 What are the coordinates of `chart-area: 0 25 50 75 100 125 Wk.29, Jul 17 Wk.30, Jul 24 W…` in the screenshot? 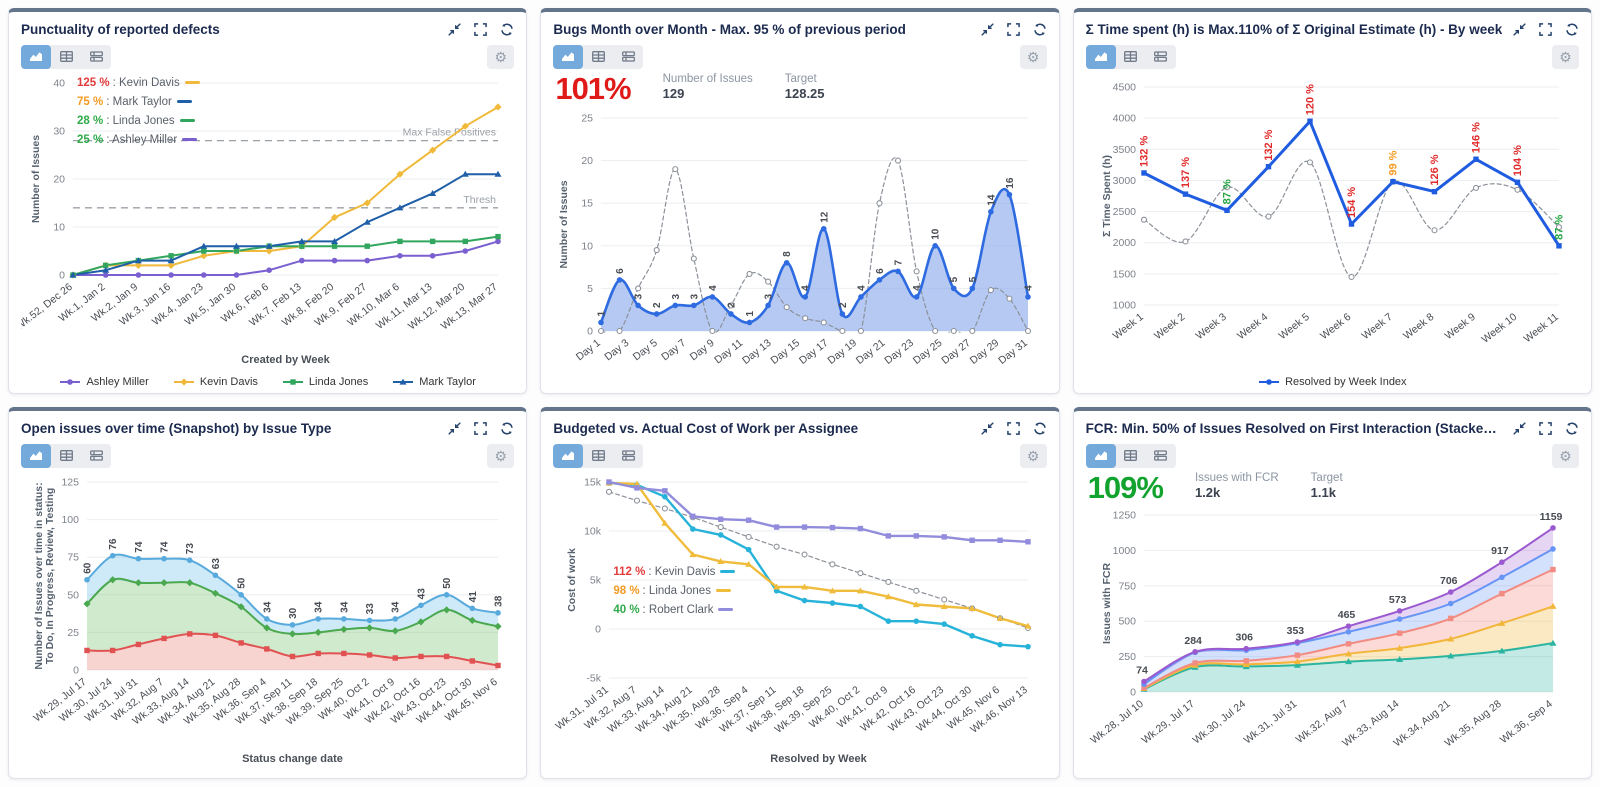 It's located at (267, 622).